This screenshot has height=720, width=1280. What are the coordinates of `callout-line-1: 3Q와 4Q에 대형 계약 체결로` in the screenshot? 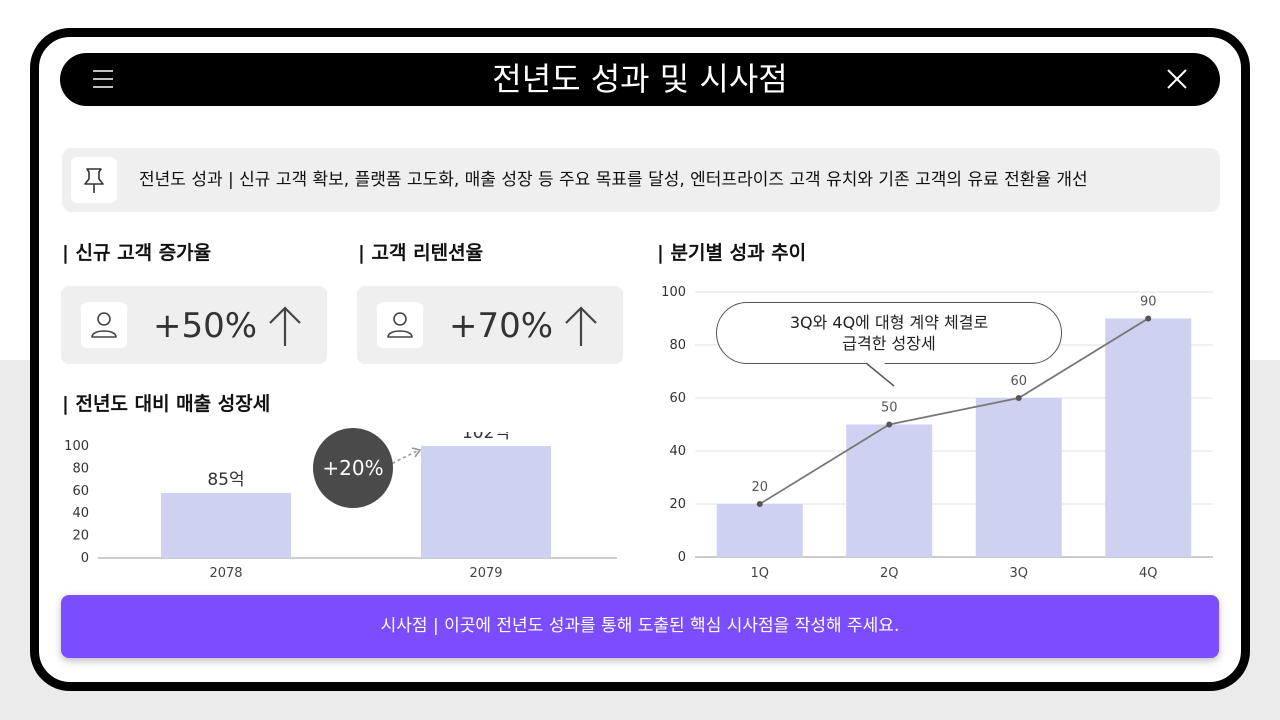 It's located at (889, 322).